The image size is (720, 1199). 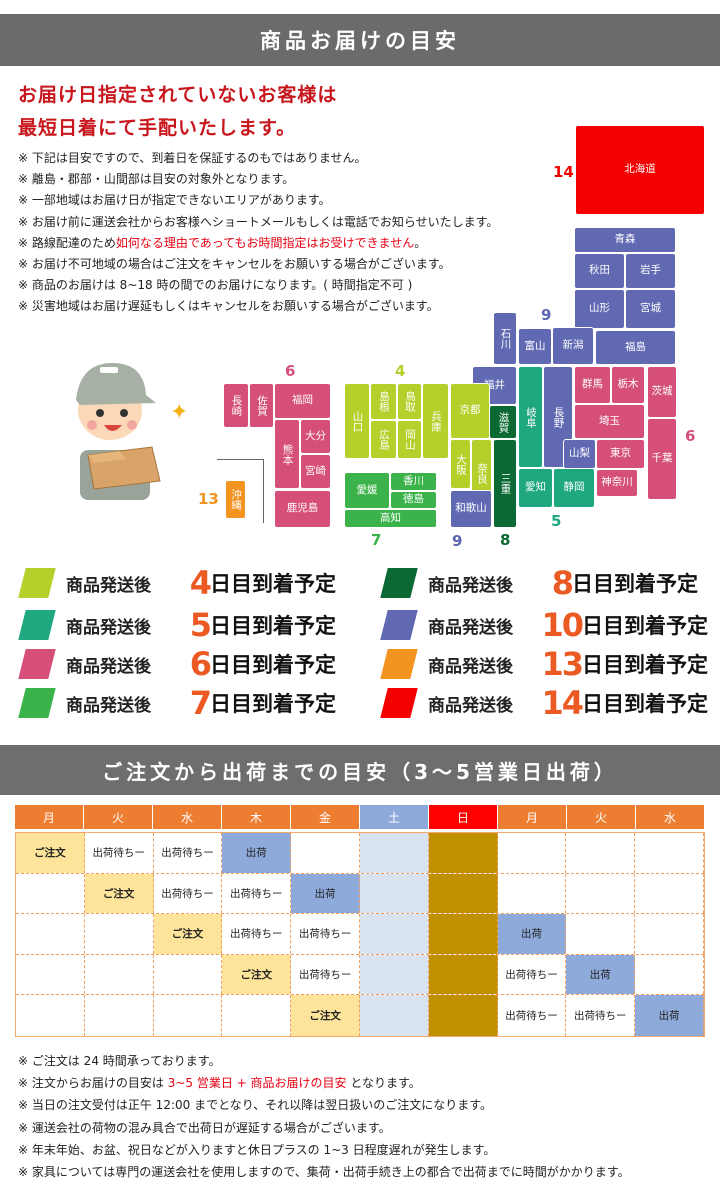 I want to click on legend-item: 商品発送後 5 日目到着予定, so click(x=177, y=625).